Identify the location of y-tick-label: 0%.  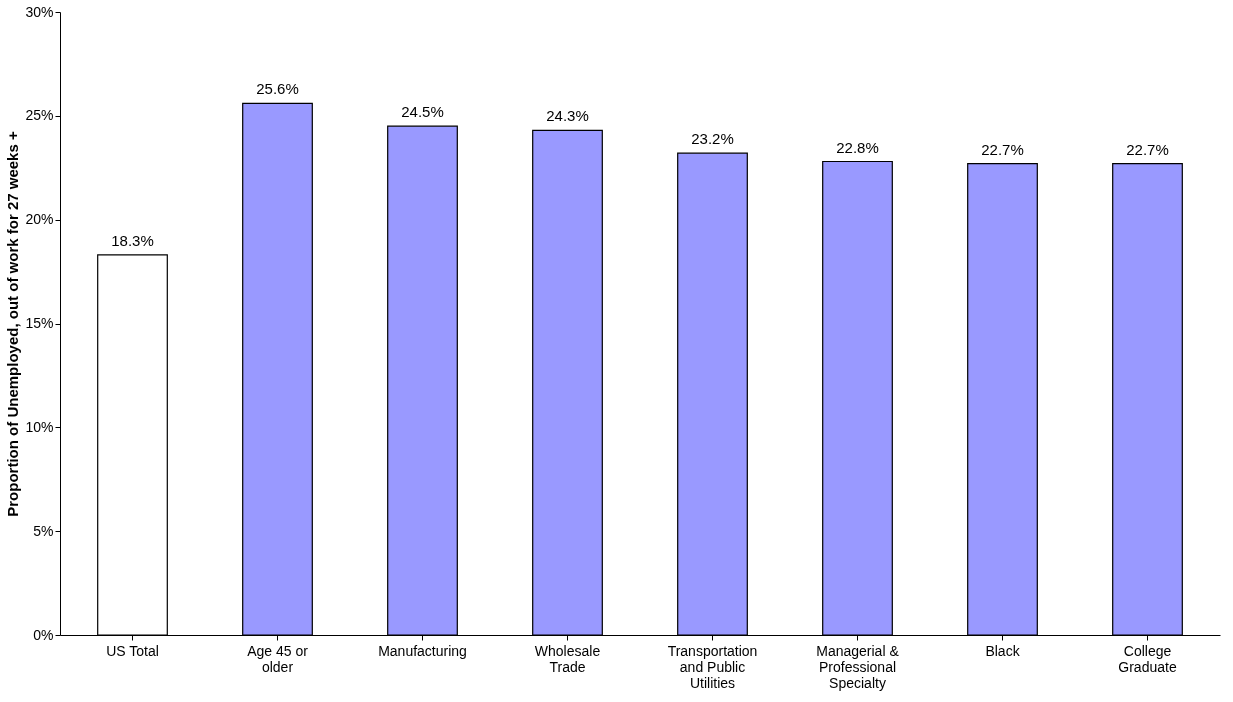
(43, 634).